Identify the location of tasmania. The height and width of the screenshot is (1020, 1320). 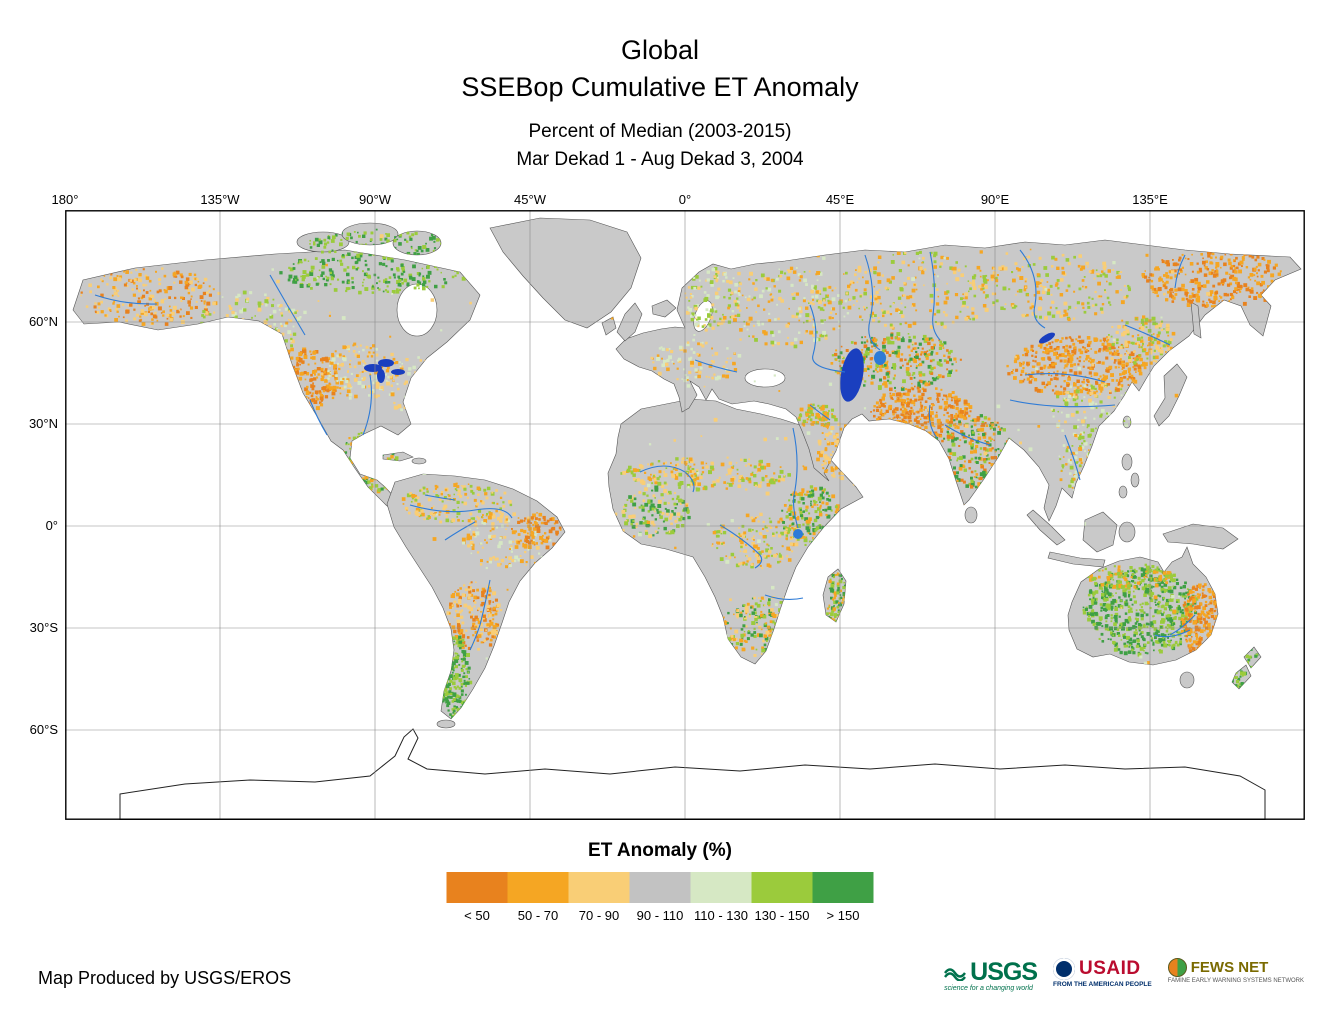
(1187, 680).